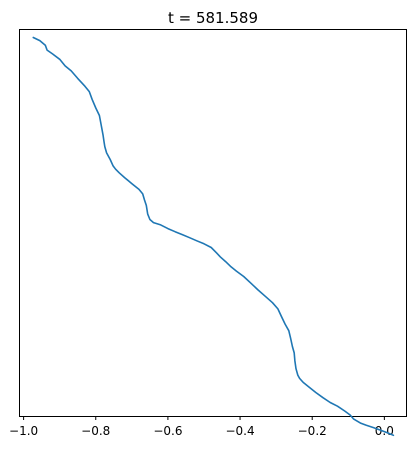 The width and height of the screenshot is (416, 449). Describe the element at coordinates (239, 431) in the screenshot. I see `x-tick-label: −0.4` at that location.